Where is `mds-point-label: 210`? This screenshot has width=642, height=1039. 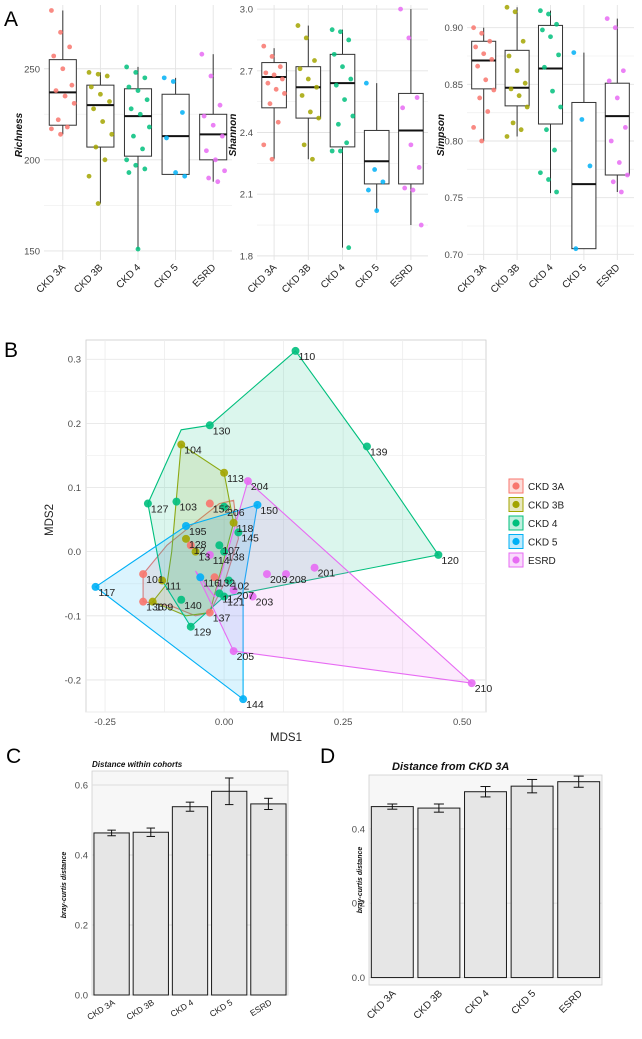 mds-point-label: 210 is located at coordinates (484, 689).